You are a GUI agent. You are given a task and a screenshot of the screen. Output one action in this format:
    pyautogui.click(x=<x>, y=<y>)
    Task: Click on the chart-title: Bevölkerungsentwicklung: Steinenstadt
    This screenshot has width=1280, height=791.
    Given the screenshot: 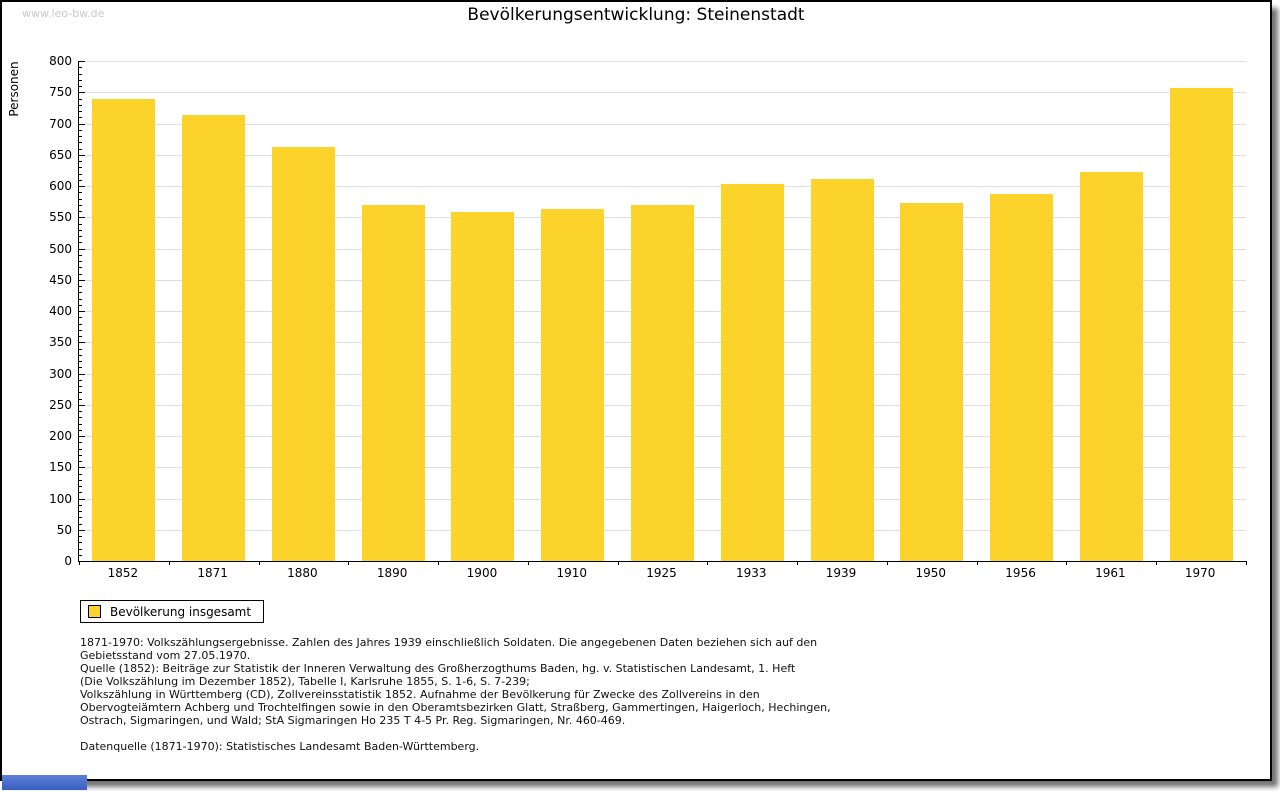 What is the action you would take?
    pyautogui.click(x=636, y=15)
    